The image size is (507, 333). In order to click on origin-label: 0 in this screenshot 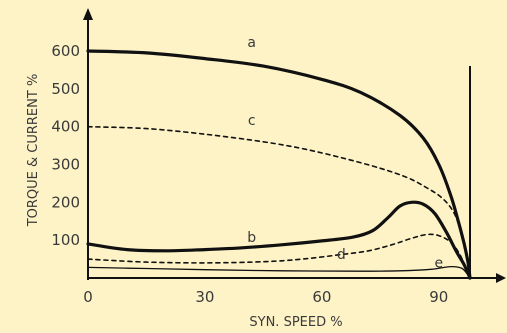, I will do `click(88, 297)`.